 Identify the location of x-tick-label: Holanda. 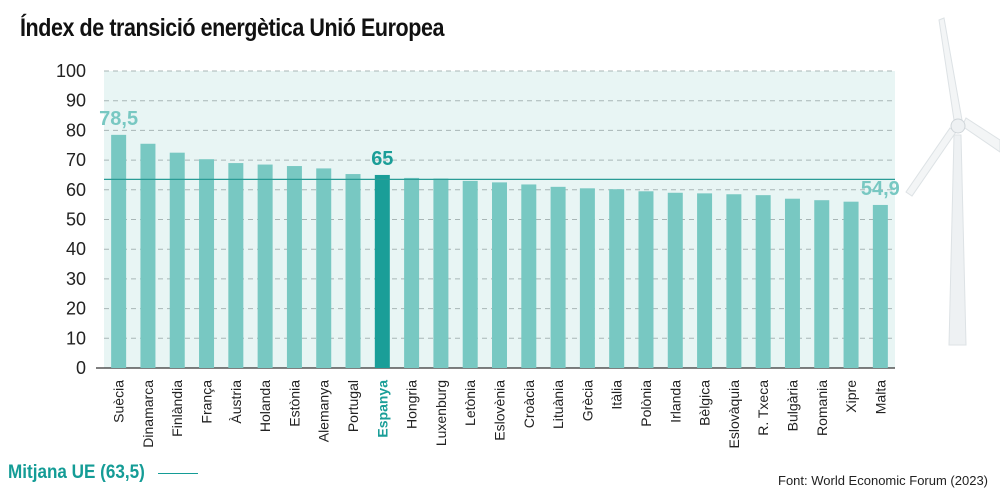
(265, 406).